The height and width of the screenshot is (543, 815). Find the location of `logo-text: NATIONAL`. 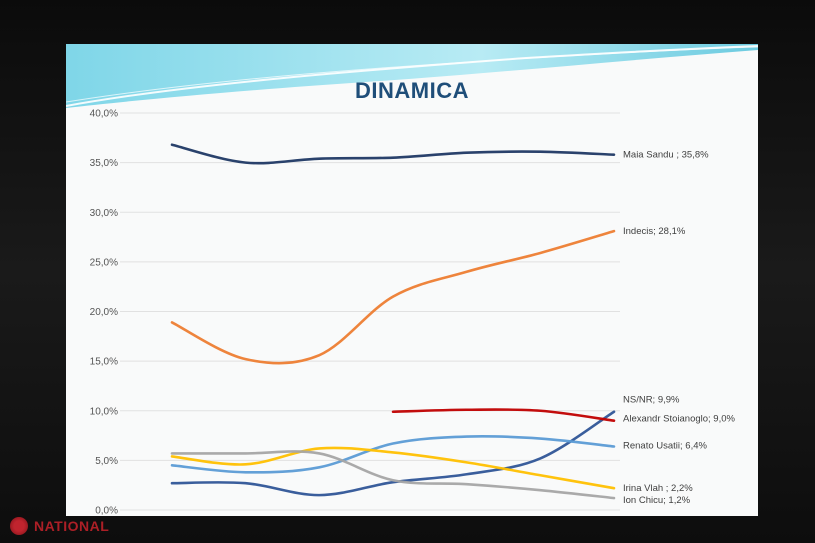

logo-text: NATIONAL is located at coordinates (72, 526).